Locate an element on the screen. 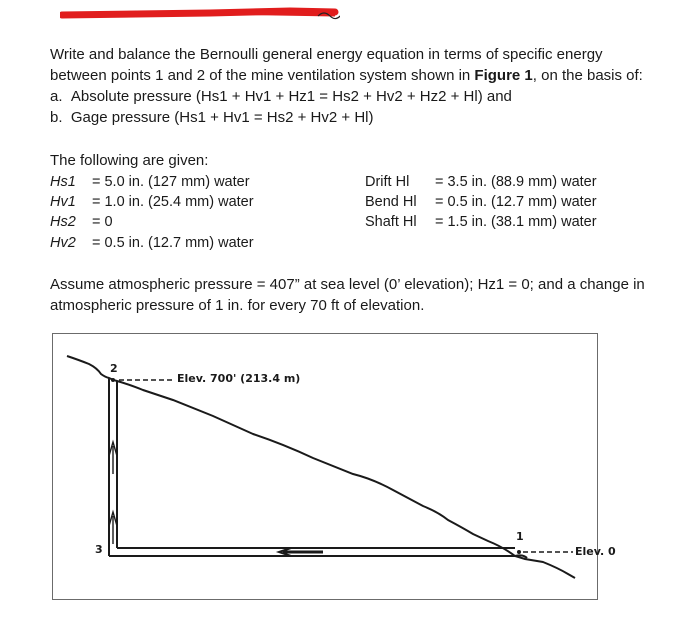  given-value: = 1.5 in. (38.1 mm) water is located at coordinates (516, 222).